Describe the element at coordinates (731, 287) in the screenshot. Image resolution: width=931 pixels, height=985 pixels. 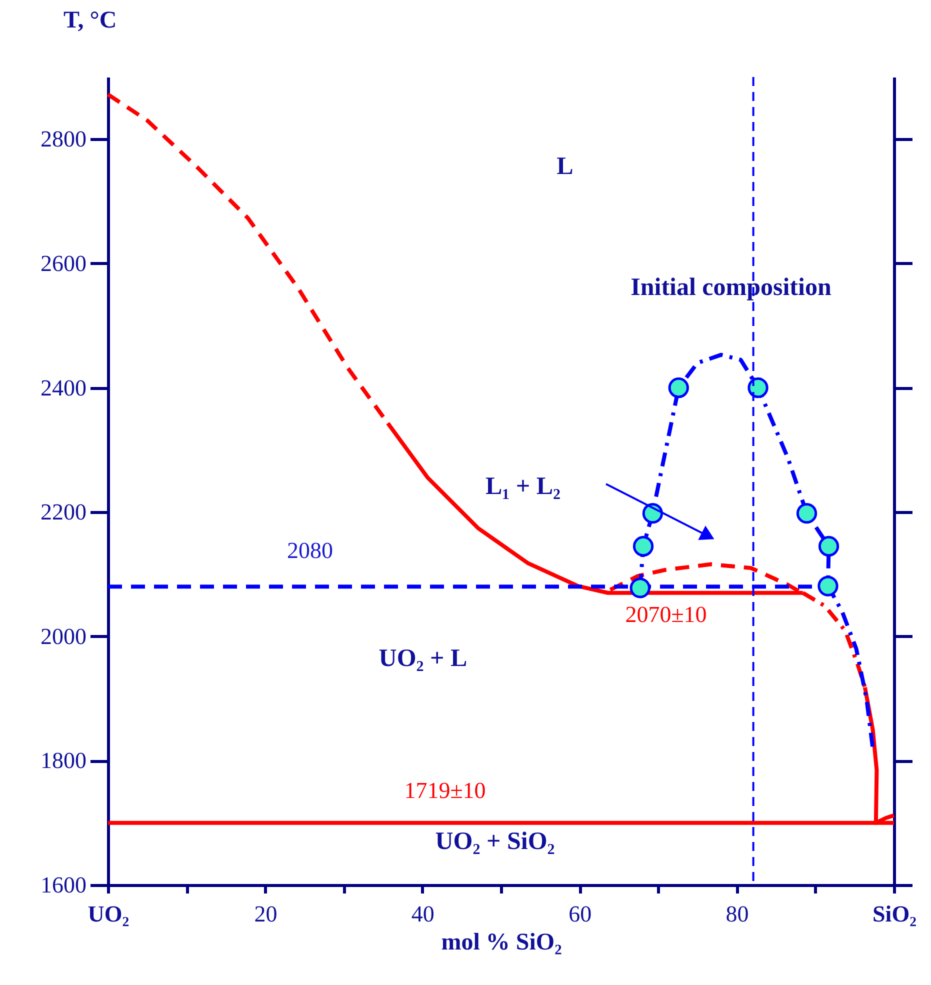
I see `annotation: Initial composition` at that location.